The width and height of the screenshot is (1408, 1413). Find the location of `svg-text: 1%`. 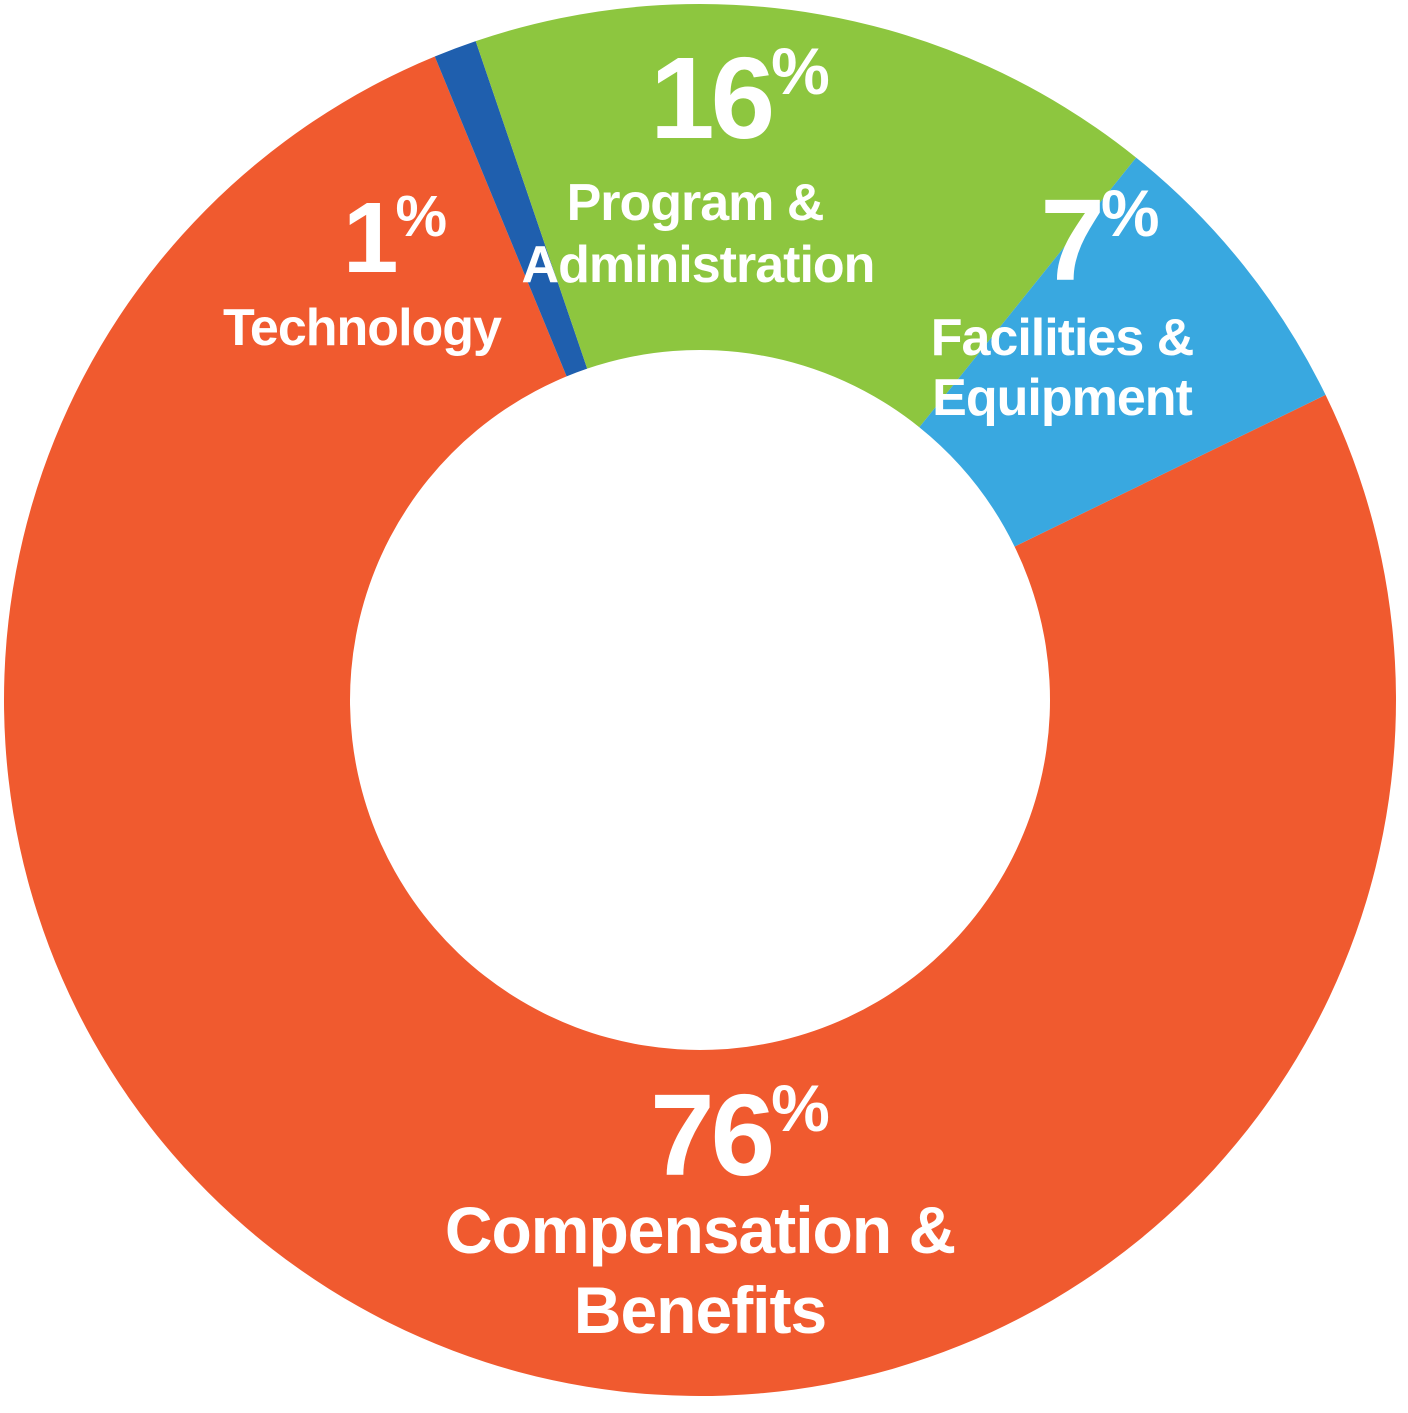

svg-text: 1% is located at coordinates (395, 238).